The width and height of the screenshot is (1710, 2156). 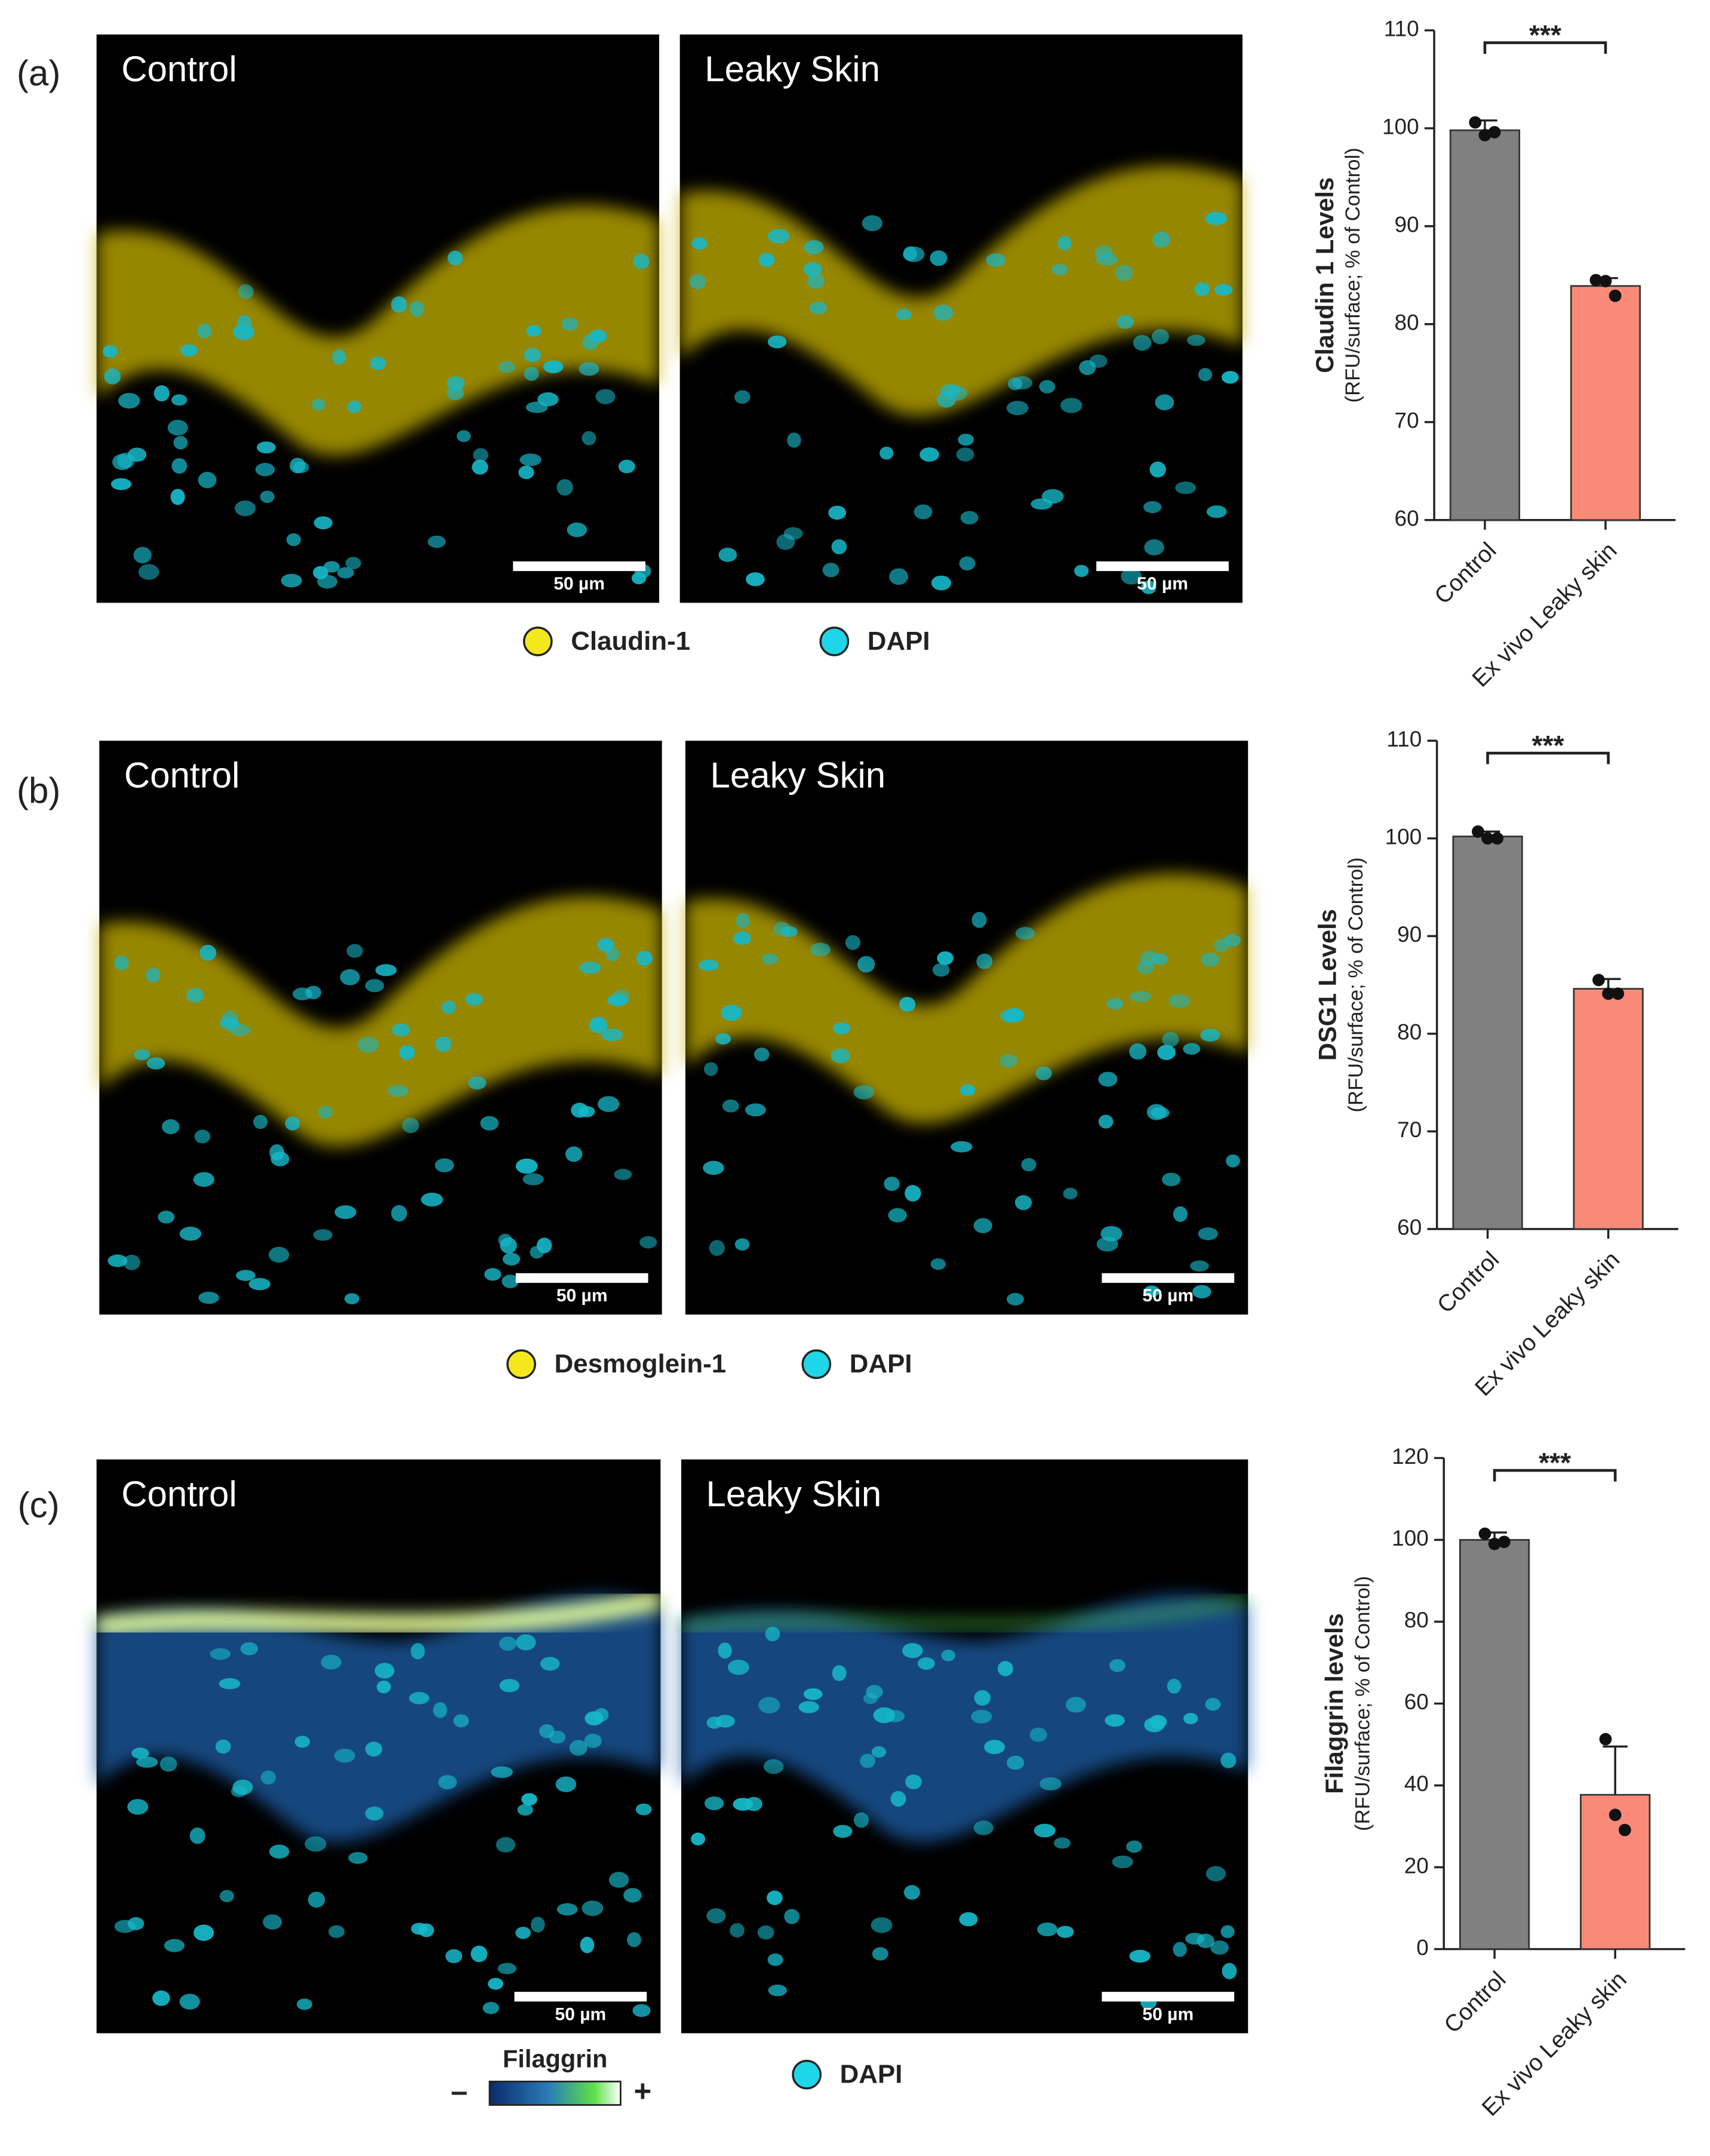 I want to click on y-tick-label: 90, so click(x=1409, y=934).